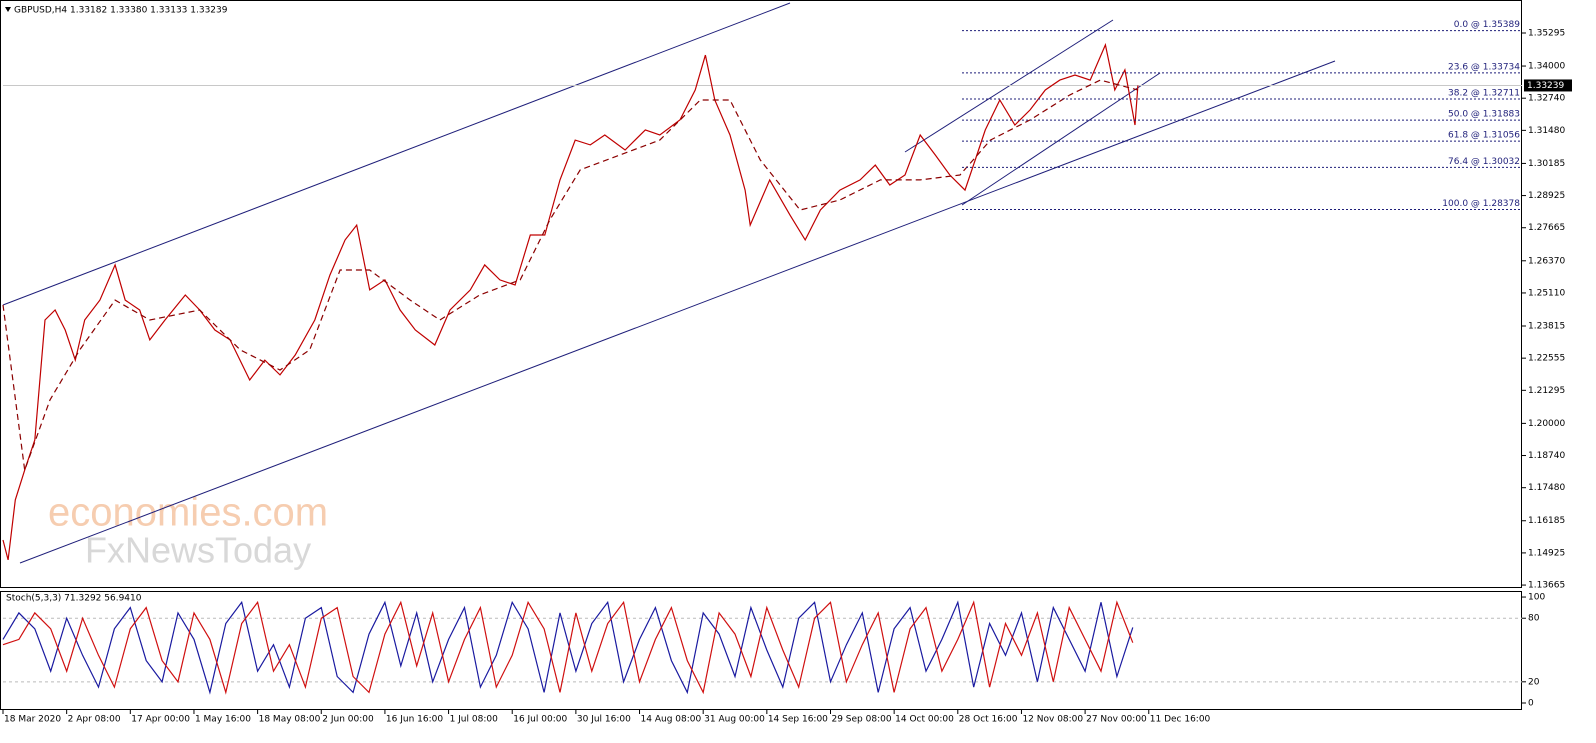  Describe the element at coordinates (861, 720) in the screenshot. I see `x-tick-label: 29 Sep 08:00` at that location.